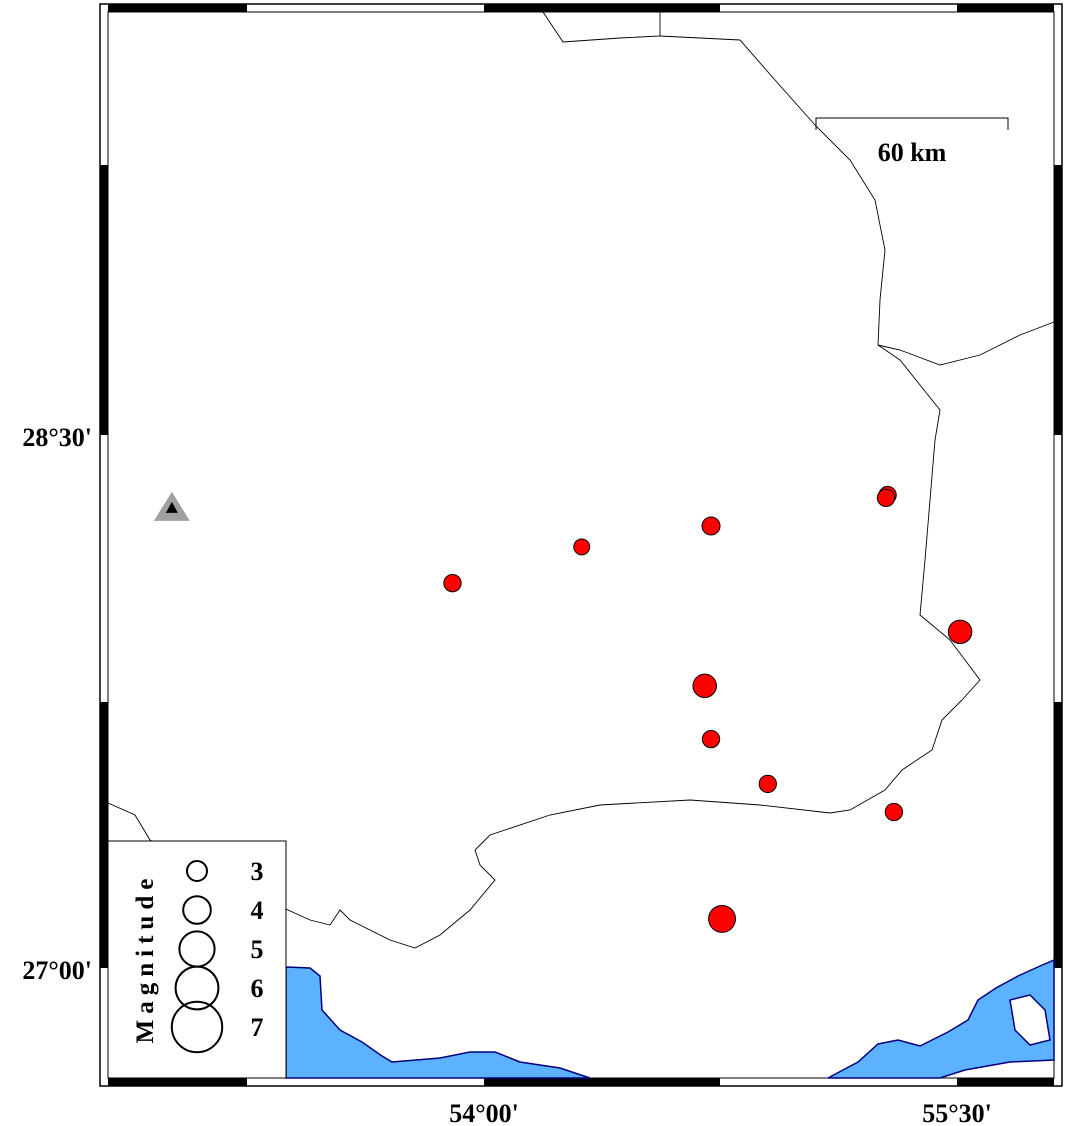 The height and width of the screenshot is (1126, 1066). I want to click on water-bodies, so click(670, 1018).